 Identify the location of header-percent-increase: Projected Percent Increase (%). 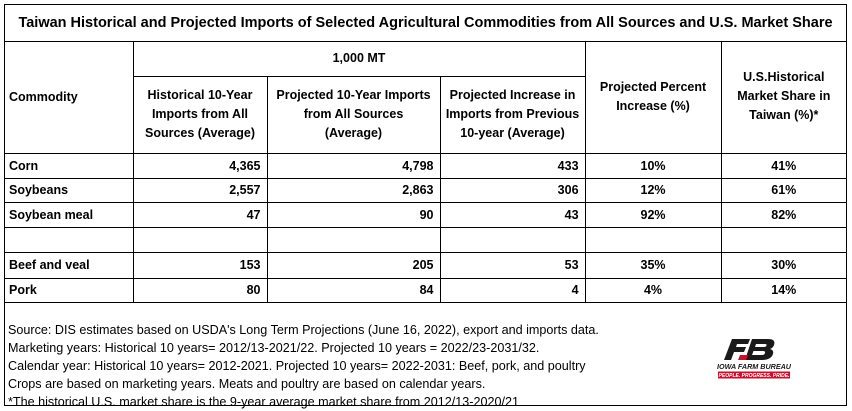
(653, 97).